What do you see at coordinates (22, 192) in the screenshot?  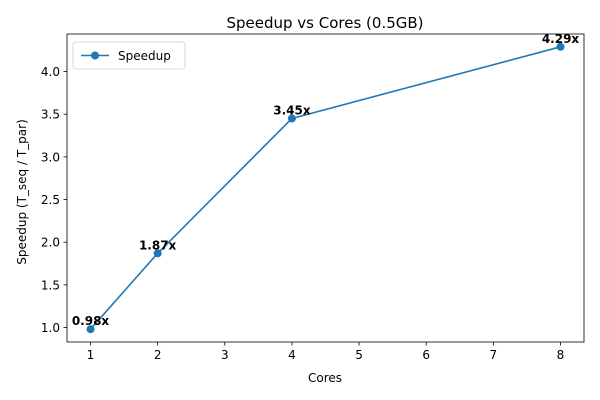 I see `y-axis-label: Speedup (T_seq / T_par)` at bounding box center [22, 192].